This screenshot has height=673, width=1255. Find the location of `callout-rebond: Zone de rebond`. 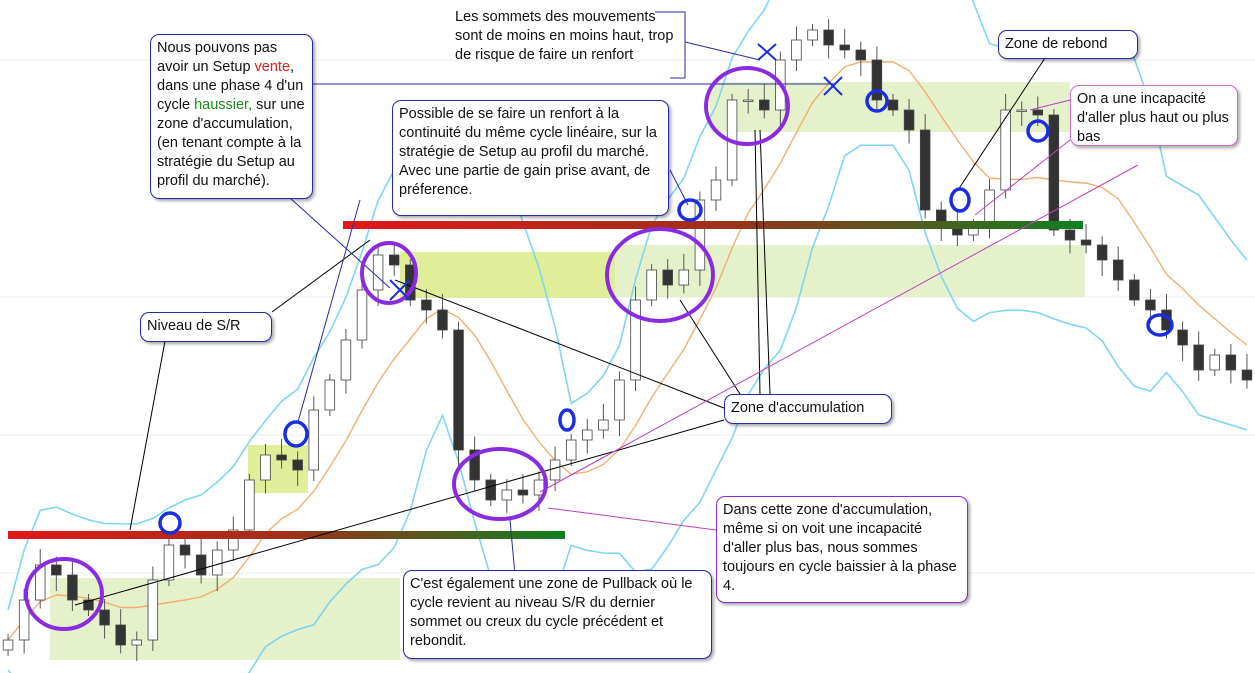

callout-rebond: Zone de rebond is located at coordinates (1068, 44).